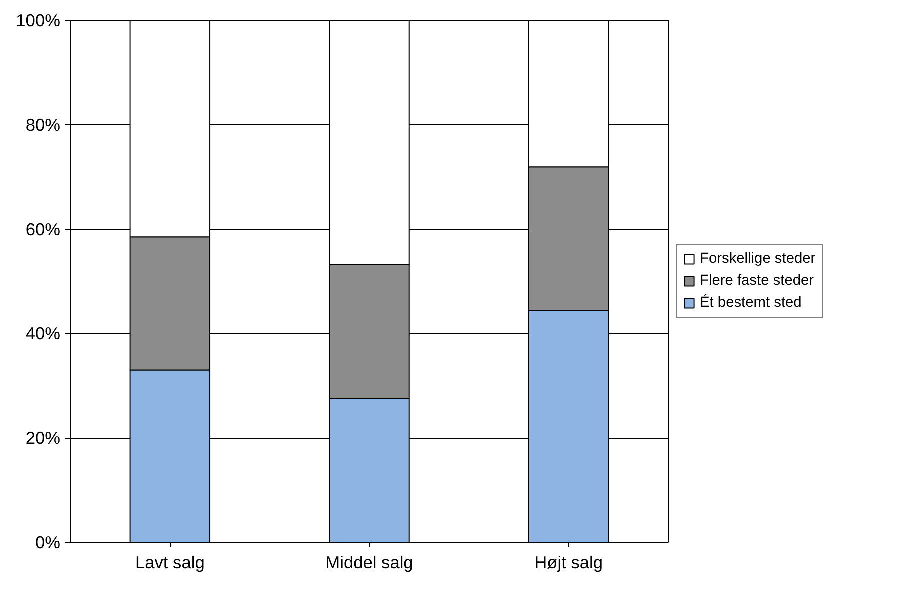 This screenshot has width=902, height=594. I want to click on legend-label: Flere faste steder, so click(757, 281).